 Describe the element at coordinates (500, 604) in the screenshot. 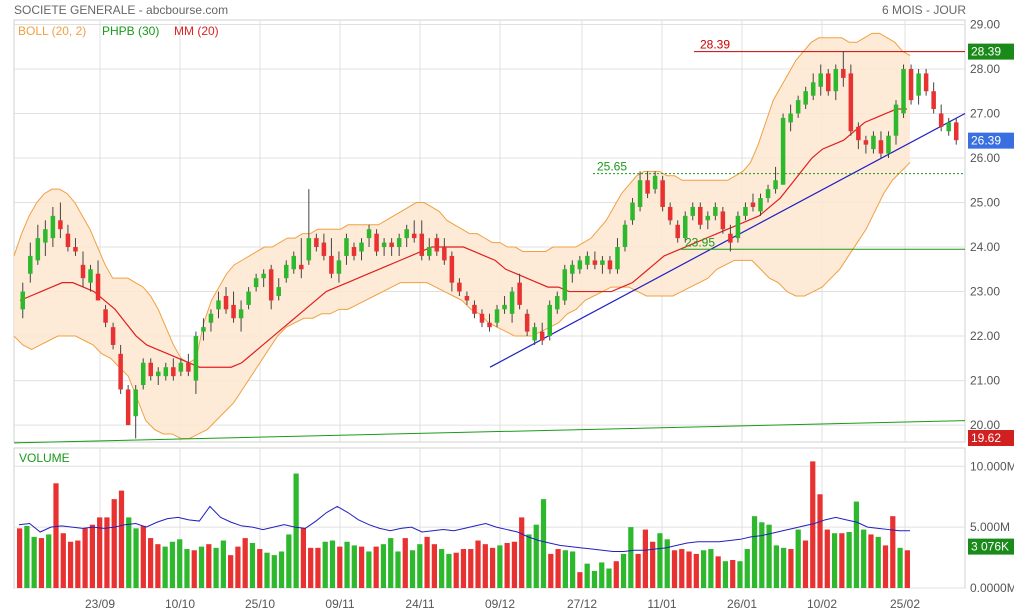

I see `x-tick-label: 09/12` at that location.